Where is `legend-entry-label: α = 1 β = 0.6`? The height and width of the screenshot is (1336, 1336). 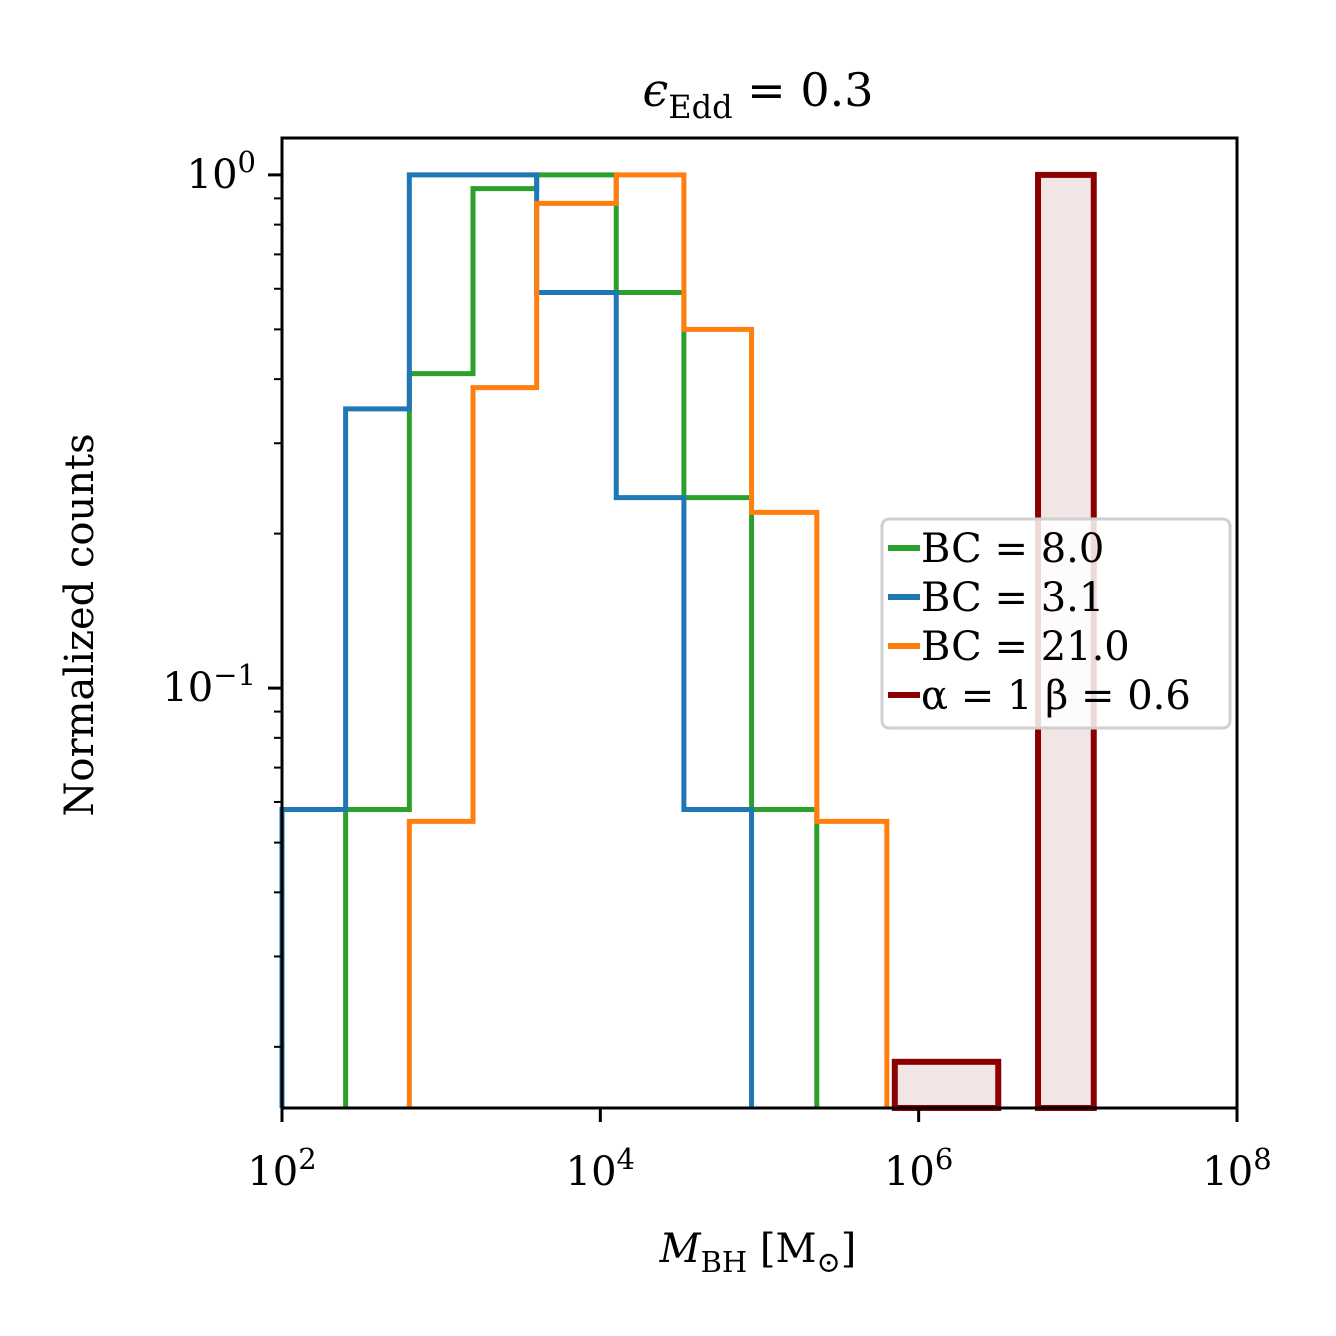
legend-entry-label: α = 1 β = 0.6 is located at coordinates (1056, 696).